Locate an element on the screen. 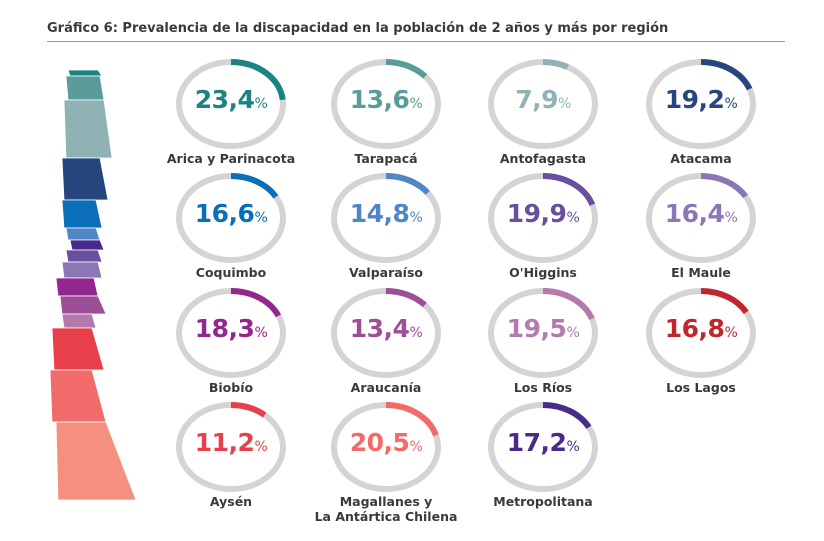 The height and width of the screenshot is (541, 824). region-value: 23,4% is located at coordinates (231, 99).